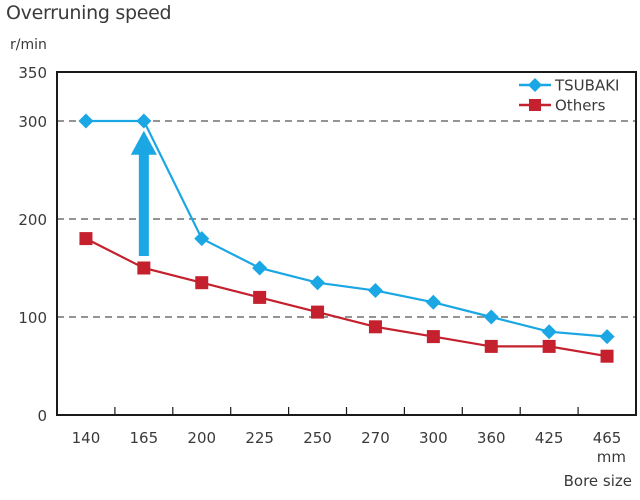 This screenshot has width=640, height=500. I want to click on legend-item-others: Others, so click(562, 106).